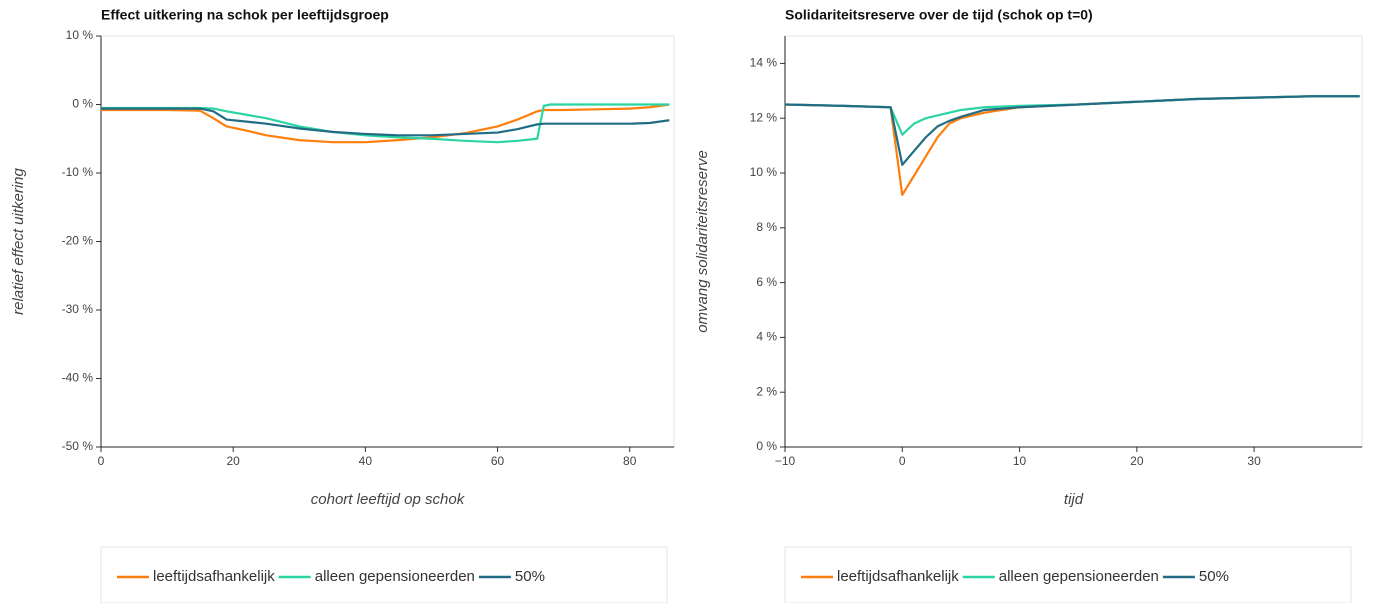 Image resolution: width=1373 pixels, height=608 pixels. I want to click on x-axis-label: cohort leeftijd op schok, so click(388, 499).